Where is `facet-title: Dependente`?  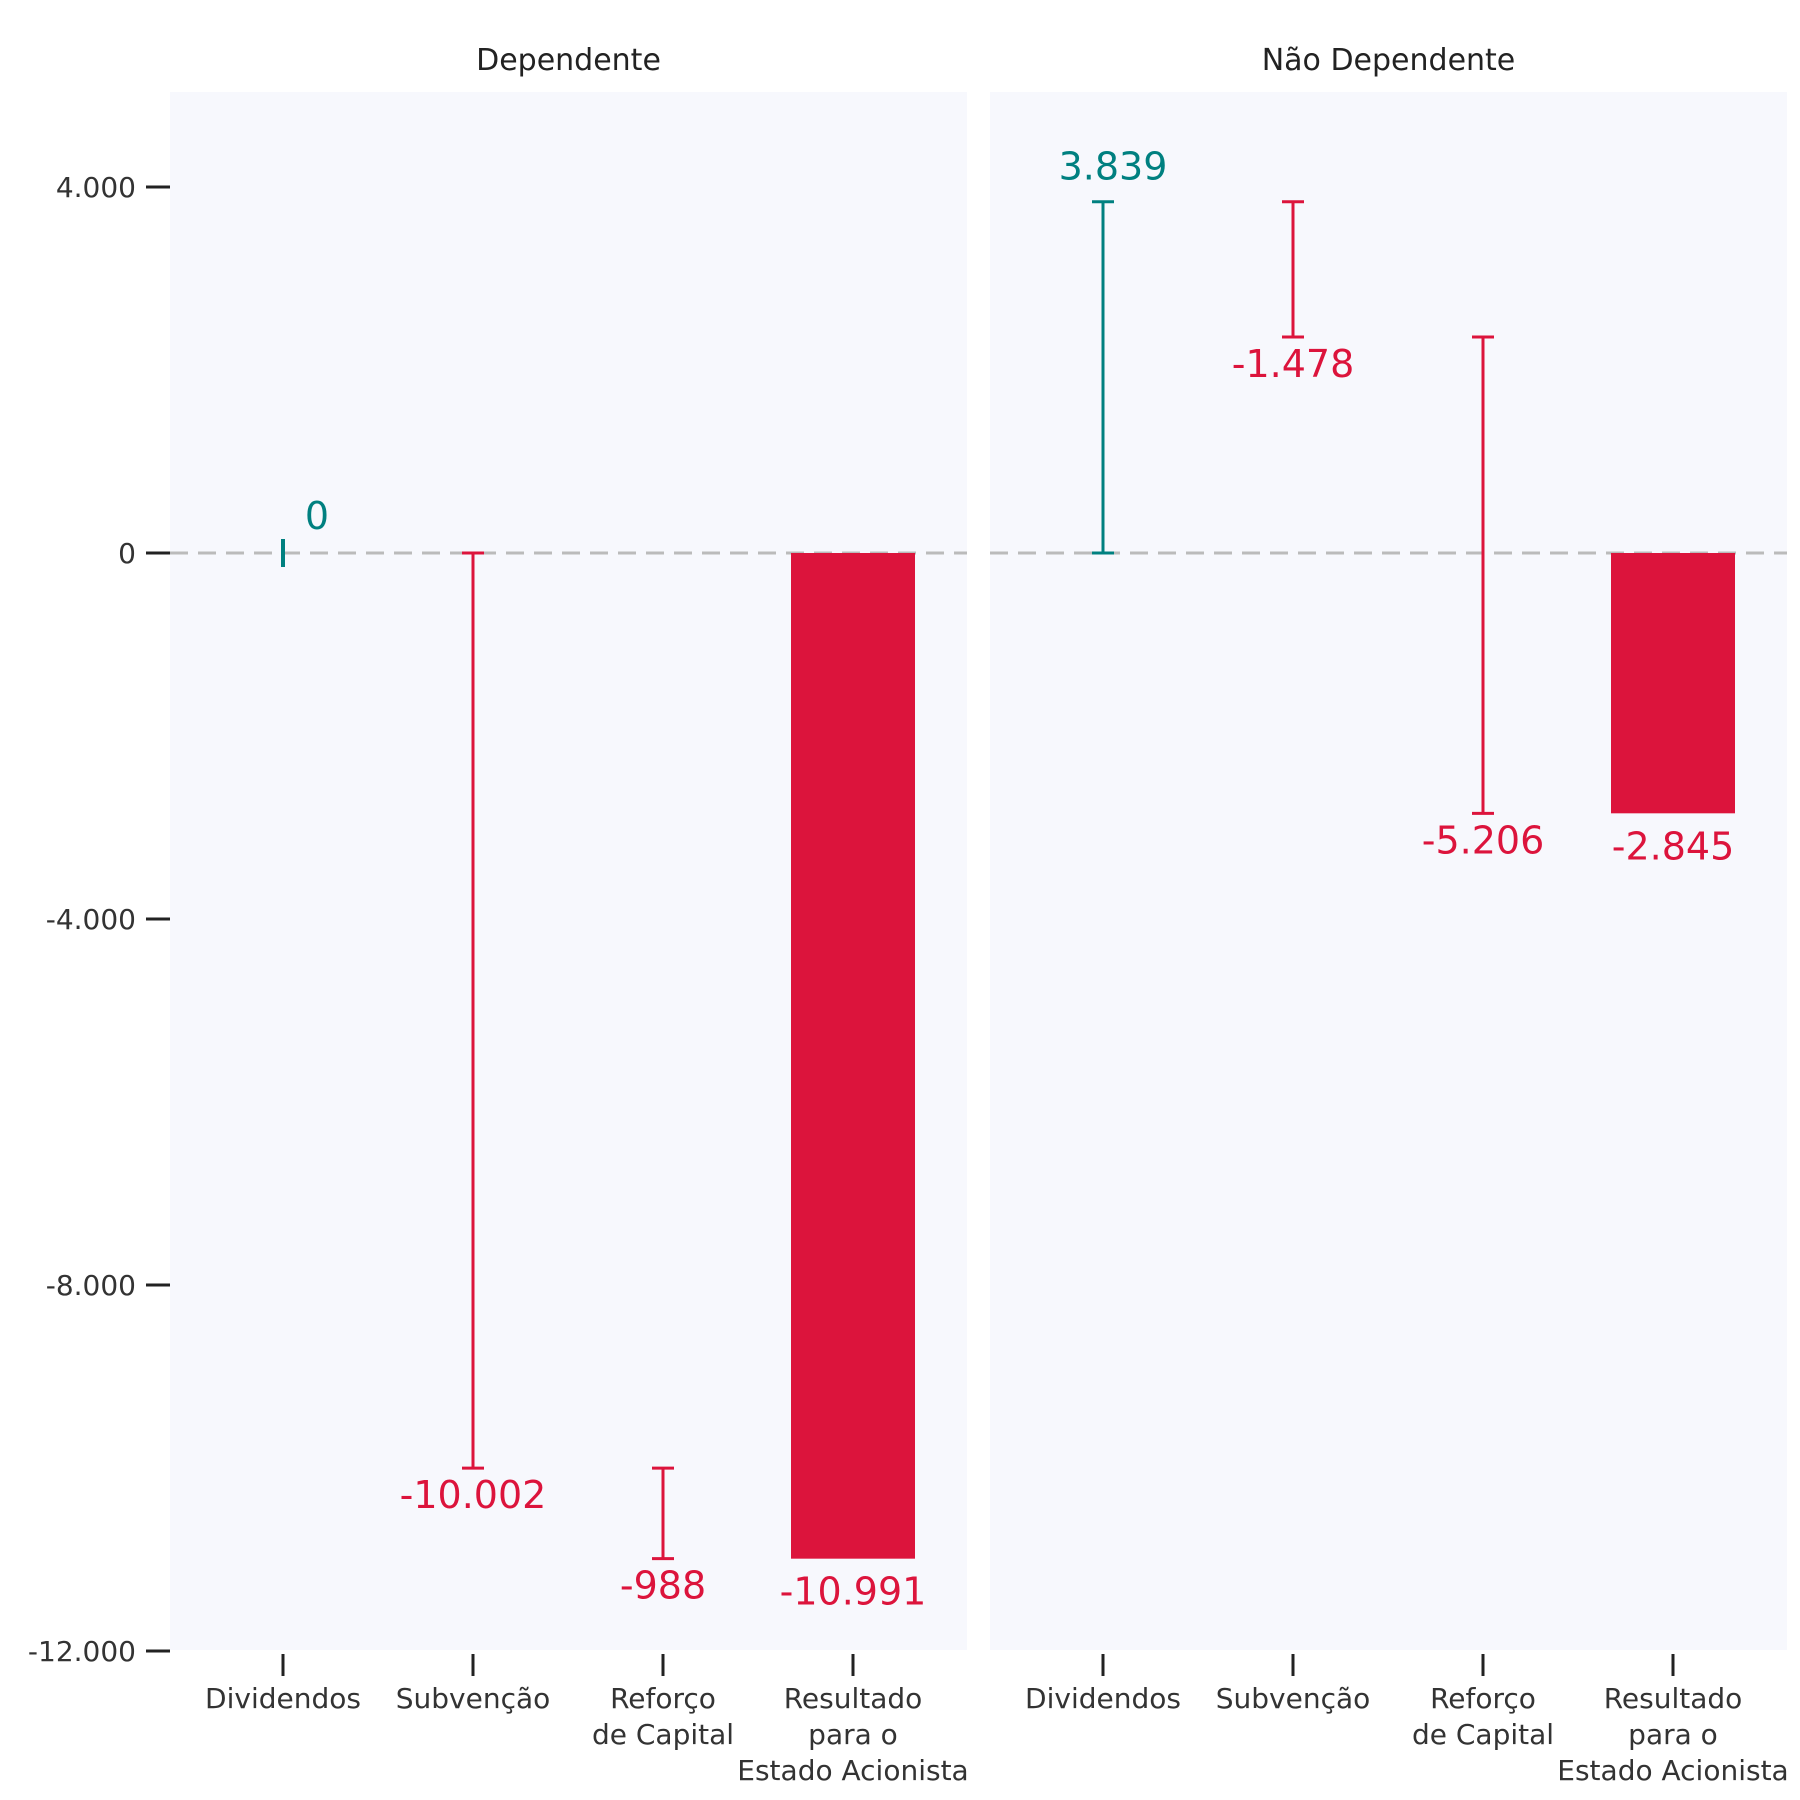
facet-title: Dependente is located at coordinates (568, 60).